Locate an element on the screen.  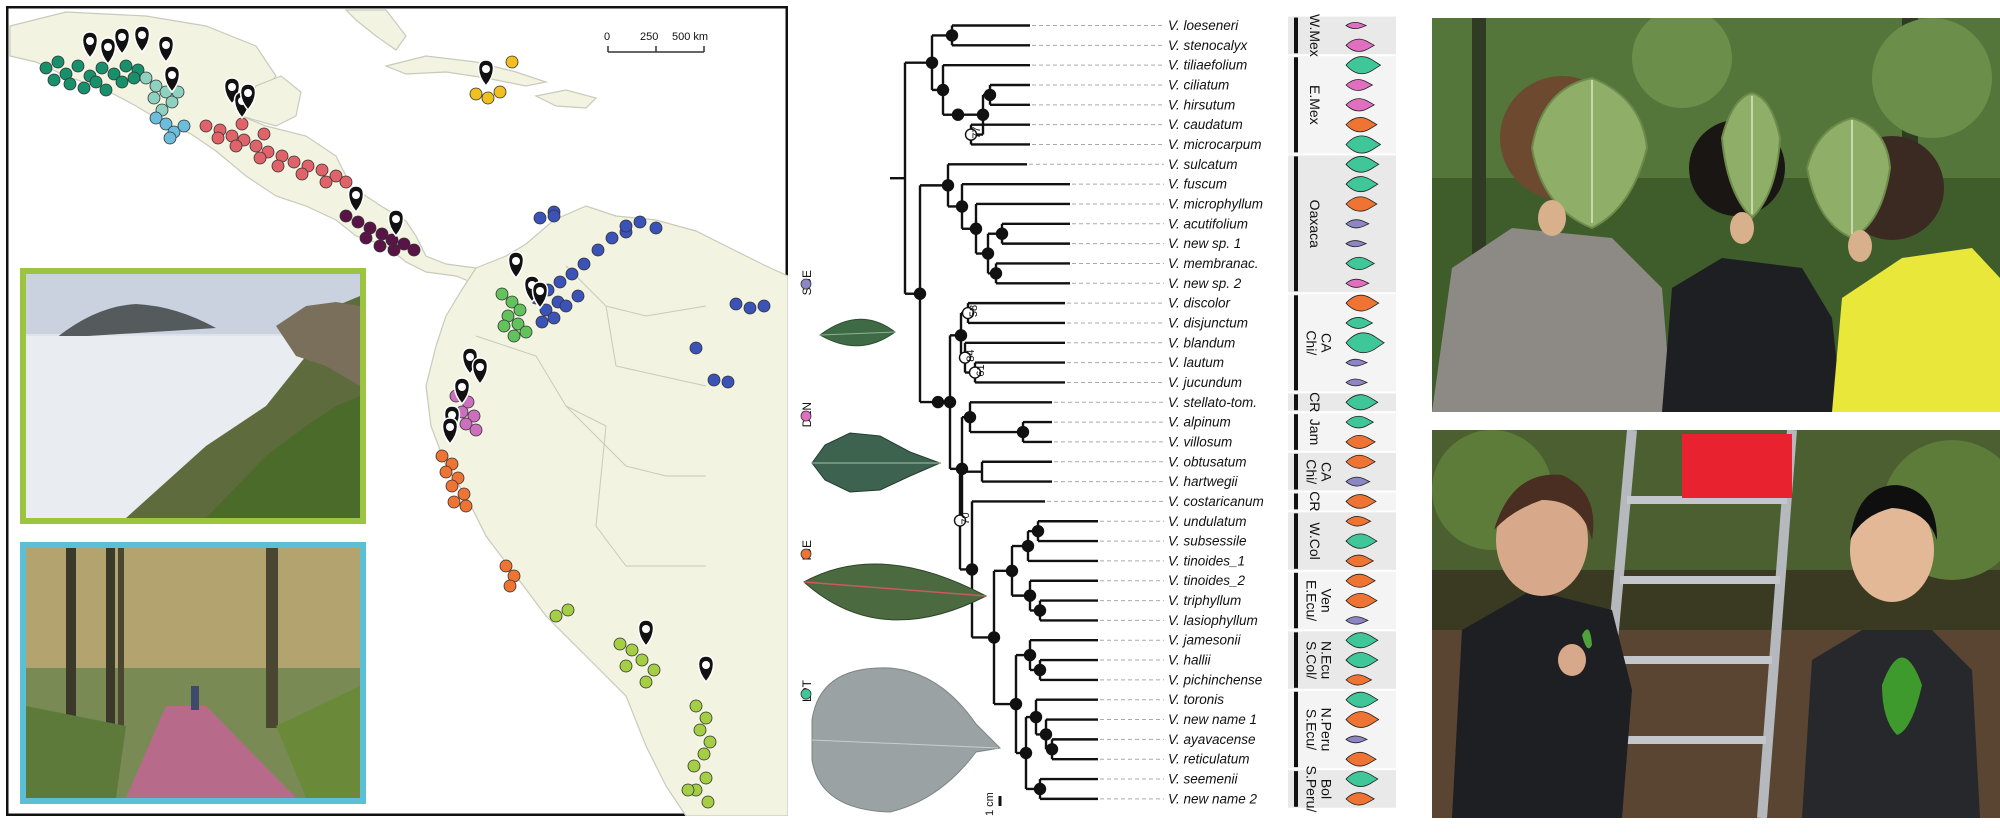
clade-label: CA is located at coordinates (1327, 472).